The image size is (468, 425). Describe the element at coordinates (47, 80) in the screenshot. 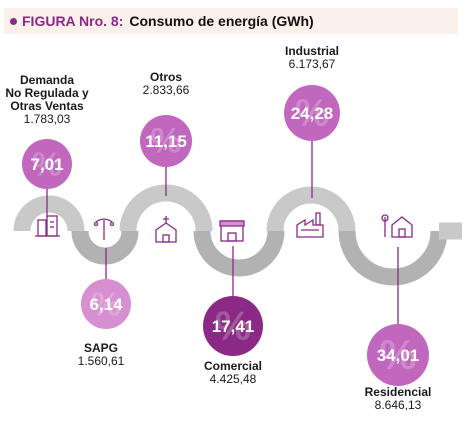

I see `category-name: Demanda` at that location.